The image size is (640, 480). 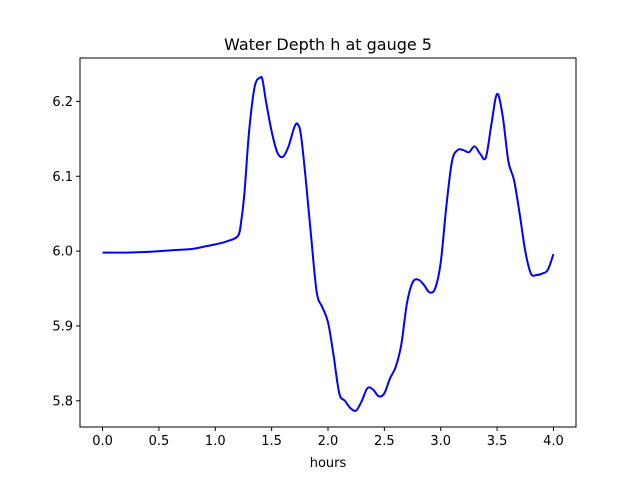 What do you see at coordinates (328, 441) in the screenshot?
I see `x-tick-label: 2.0` at bounding box center [328, 441].